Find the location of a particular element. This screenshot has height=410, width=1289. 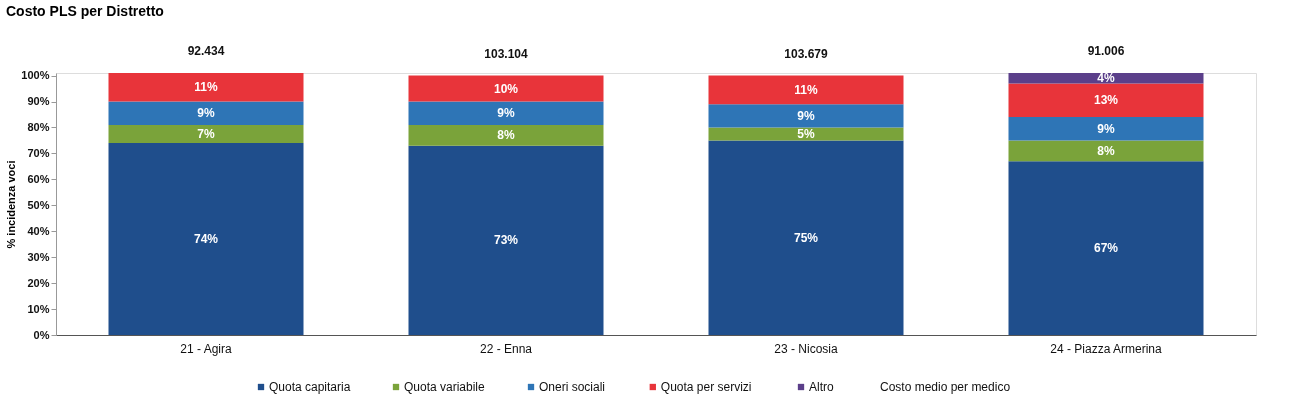

x-tick-label: 24 - Piazza Armerina is located at coordinates (1106, 348).